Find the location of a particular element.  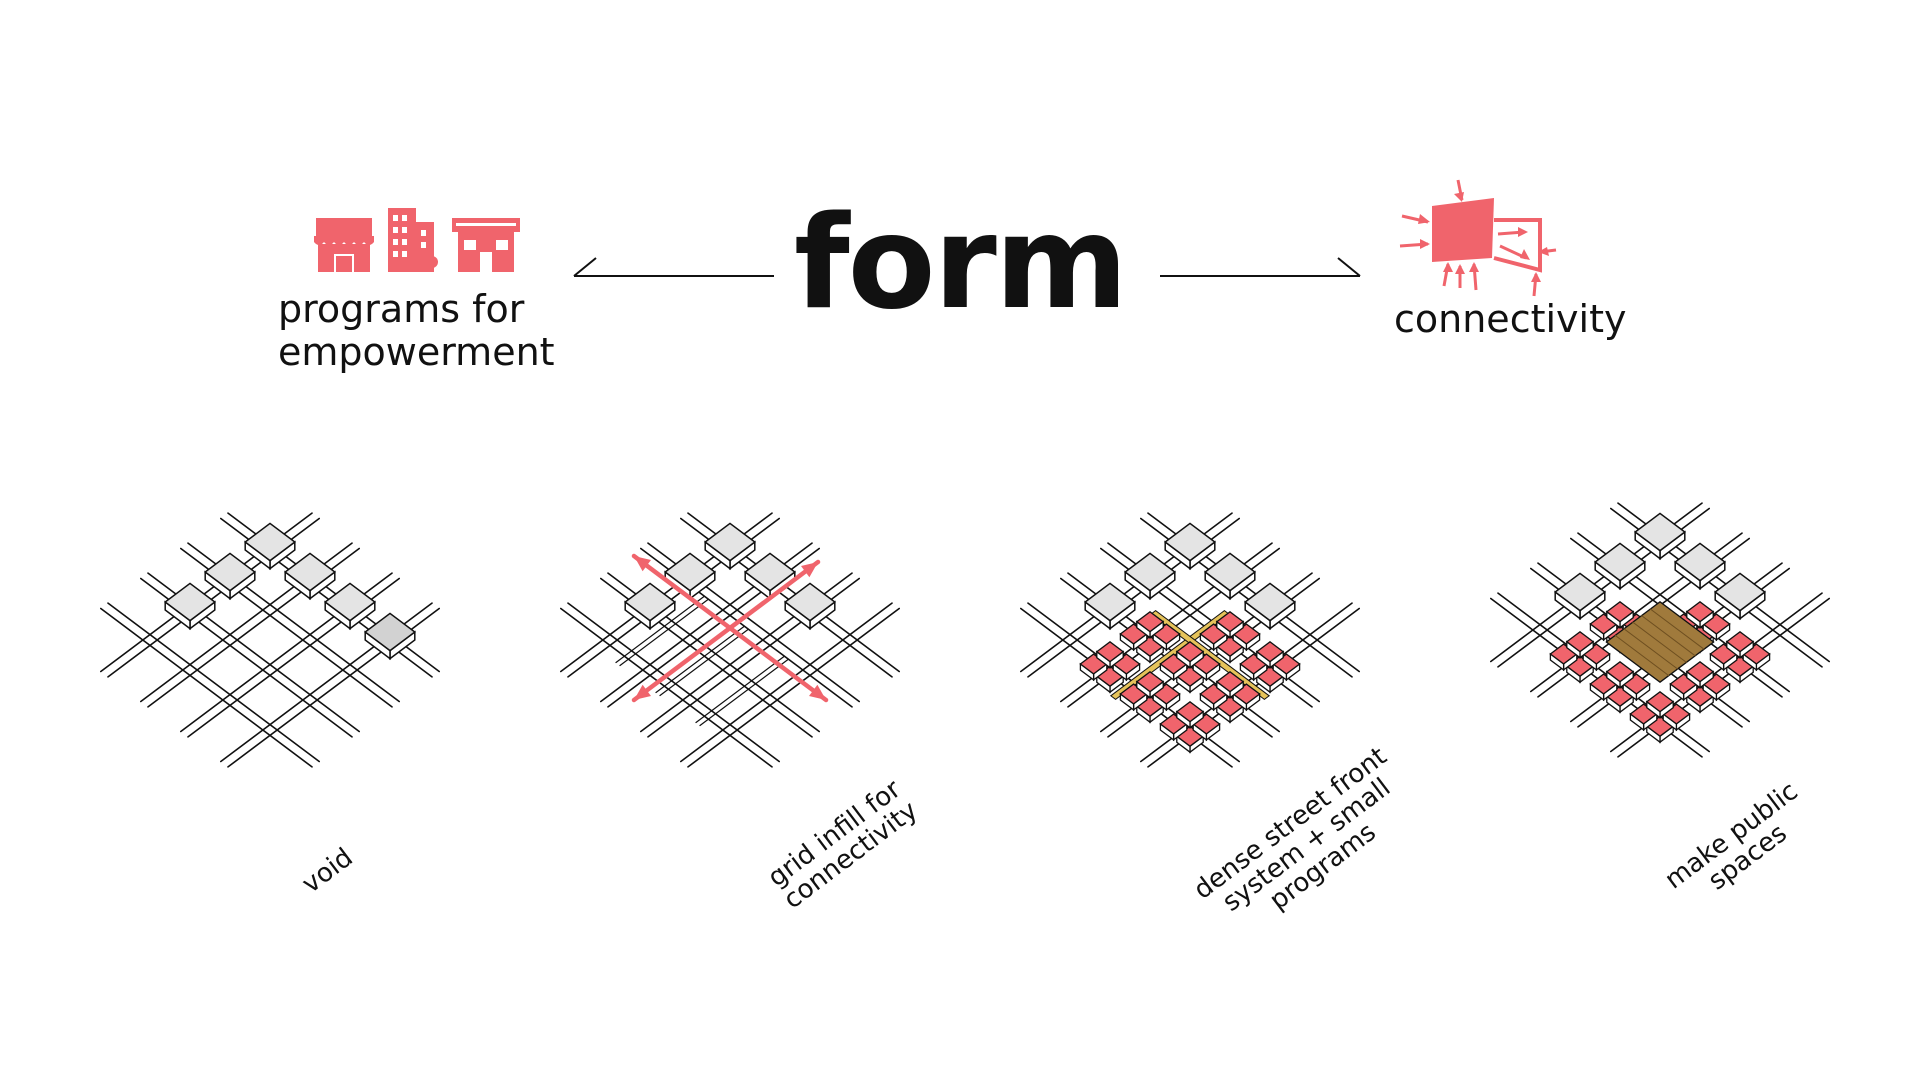

house-icon is located at coordinates (486, 245).